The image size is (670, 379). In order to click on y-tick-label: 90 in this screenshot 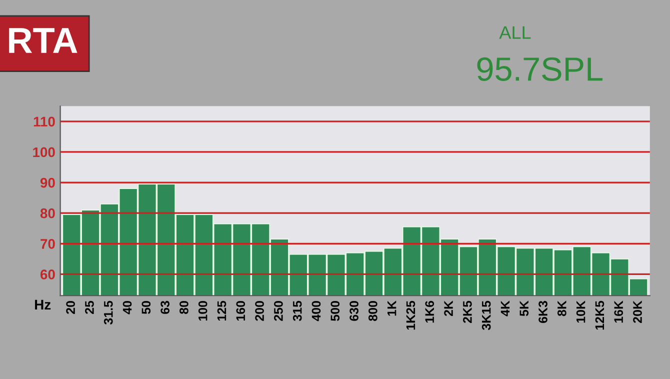, I will do `click(47, 183)`.